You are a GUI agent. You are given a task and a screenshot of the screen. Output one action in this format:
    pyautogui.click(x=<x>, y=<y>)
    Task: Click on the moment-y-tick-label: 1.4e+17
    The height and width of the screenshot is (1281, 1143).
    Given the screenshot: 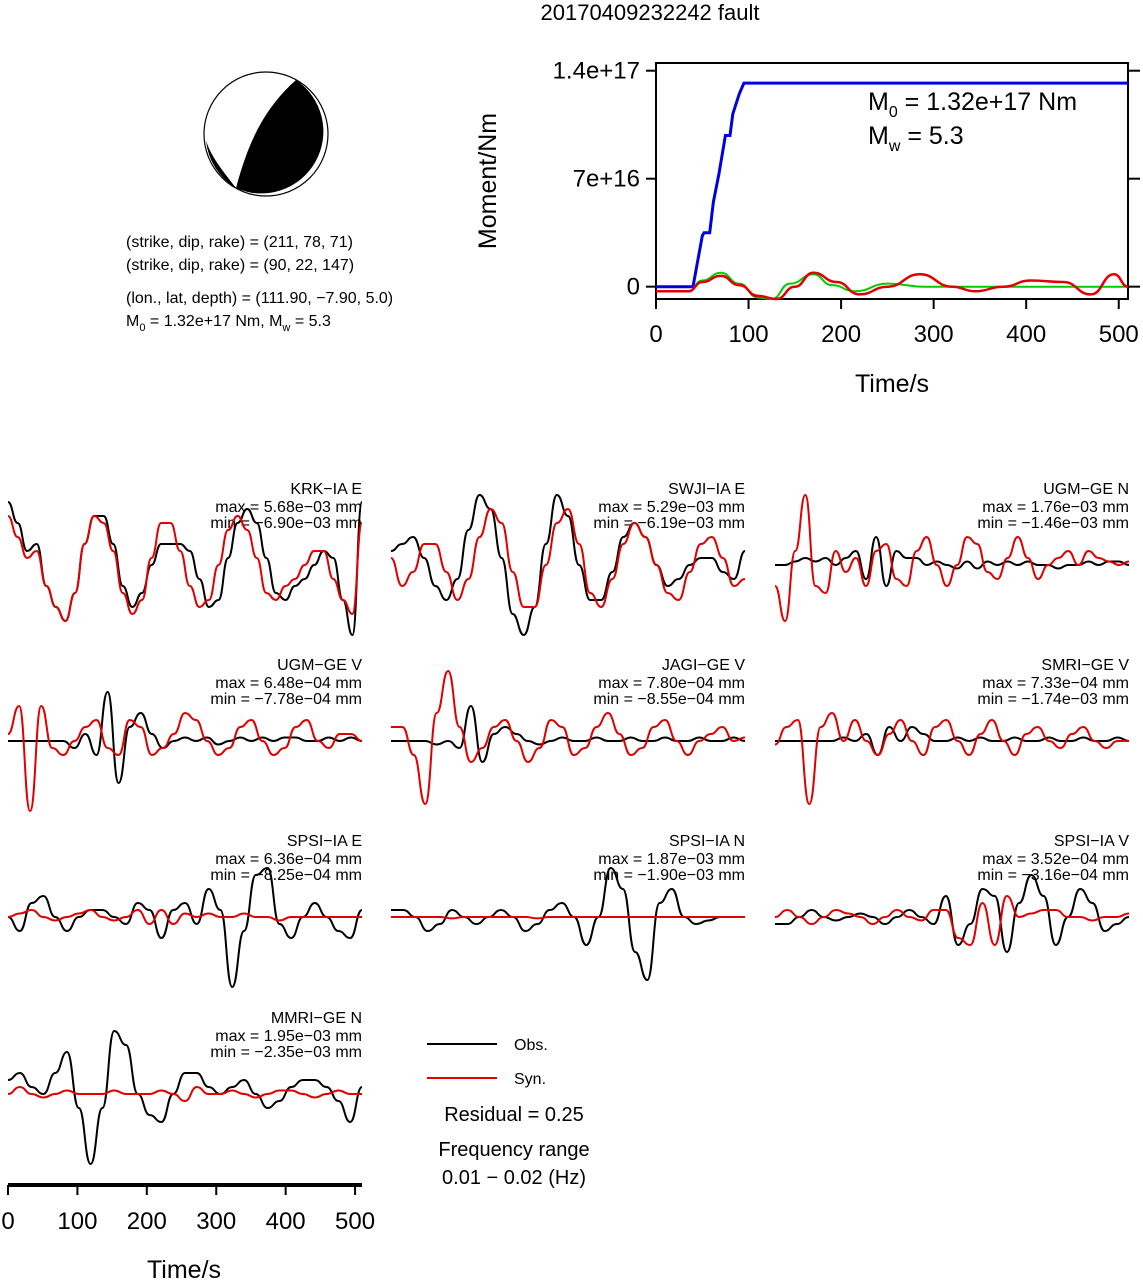 What is the action you would take?
    pyautogui.click(x=596, y=71)
    